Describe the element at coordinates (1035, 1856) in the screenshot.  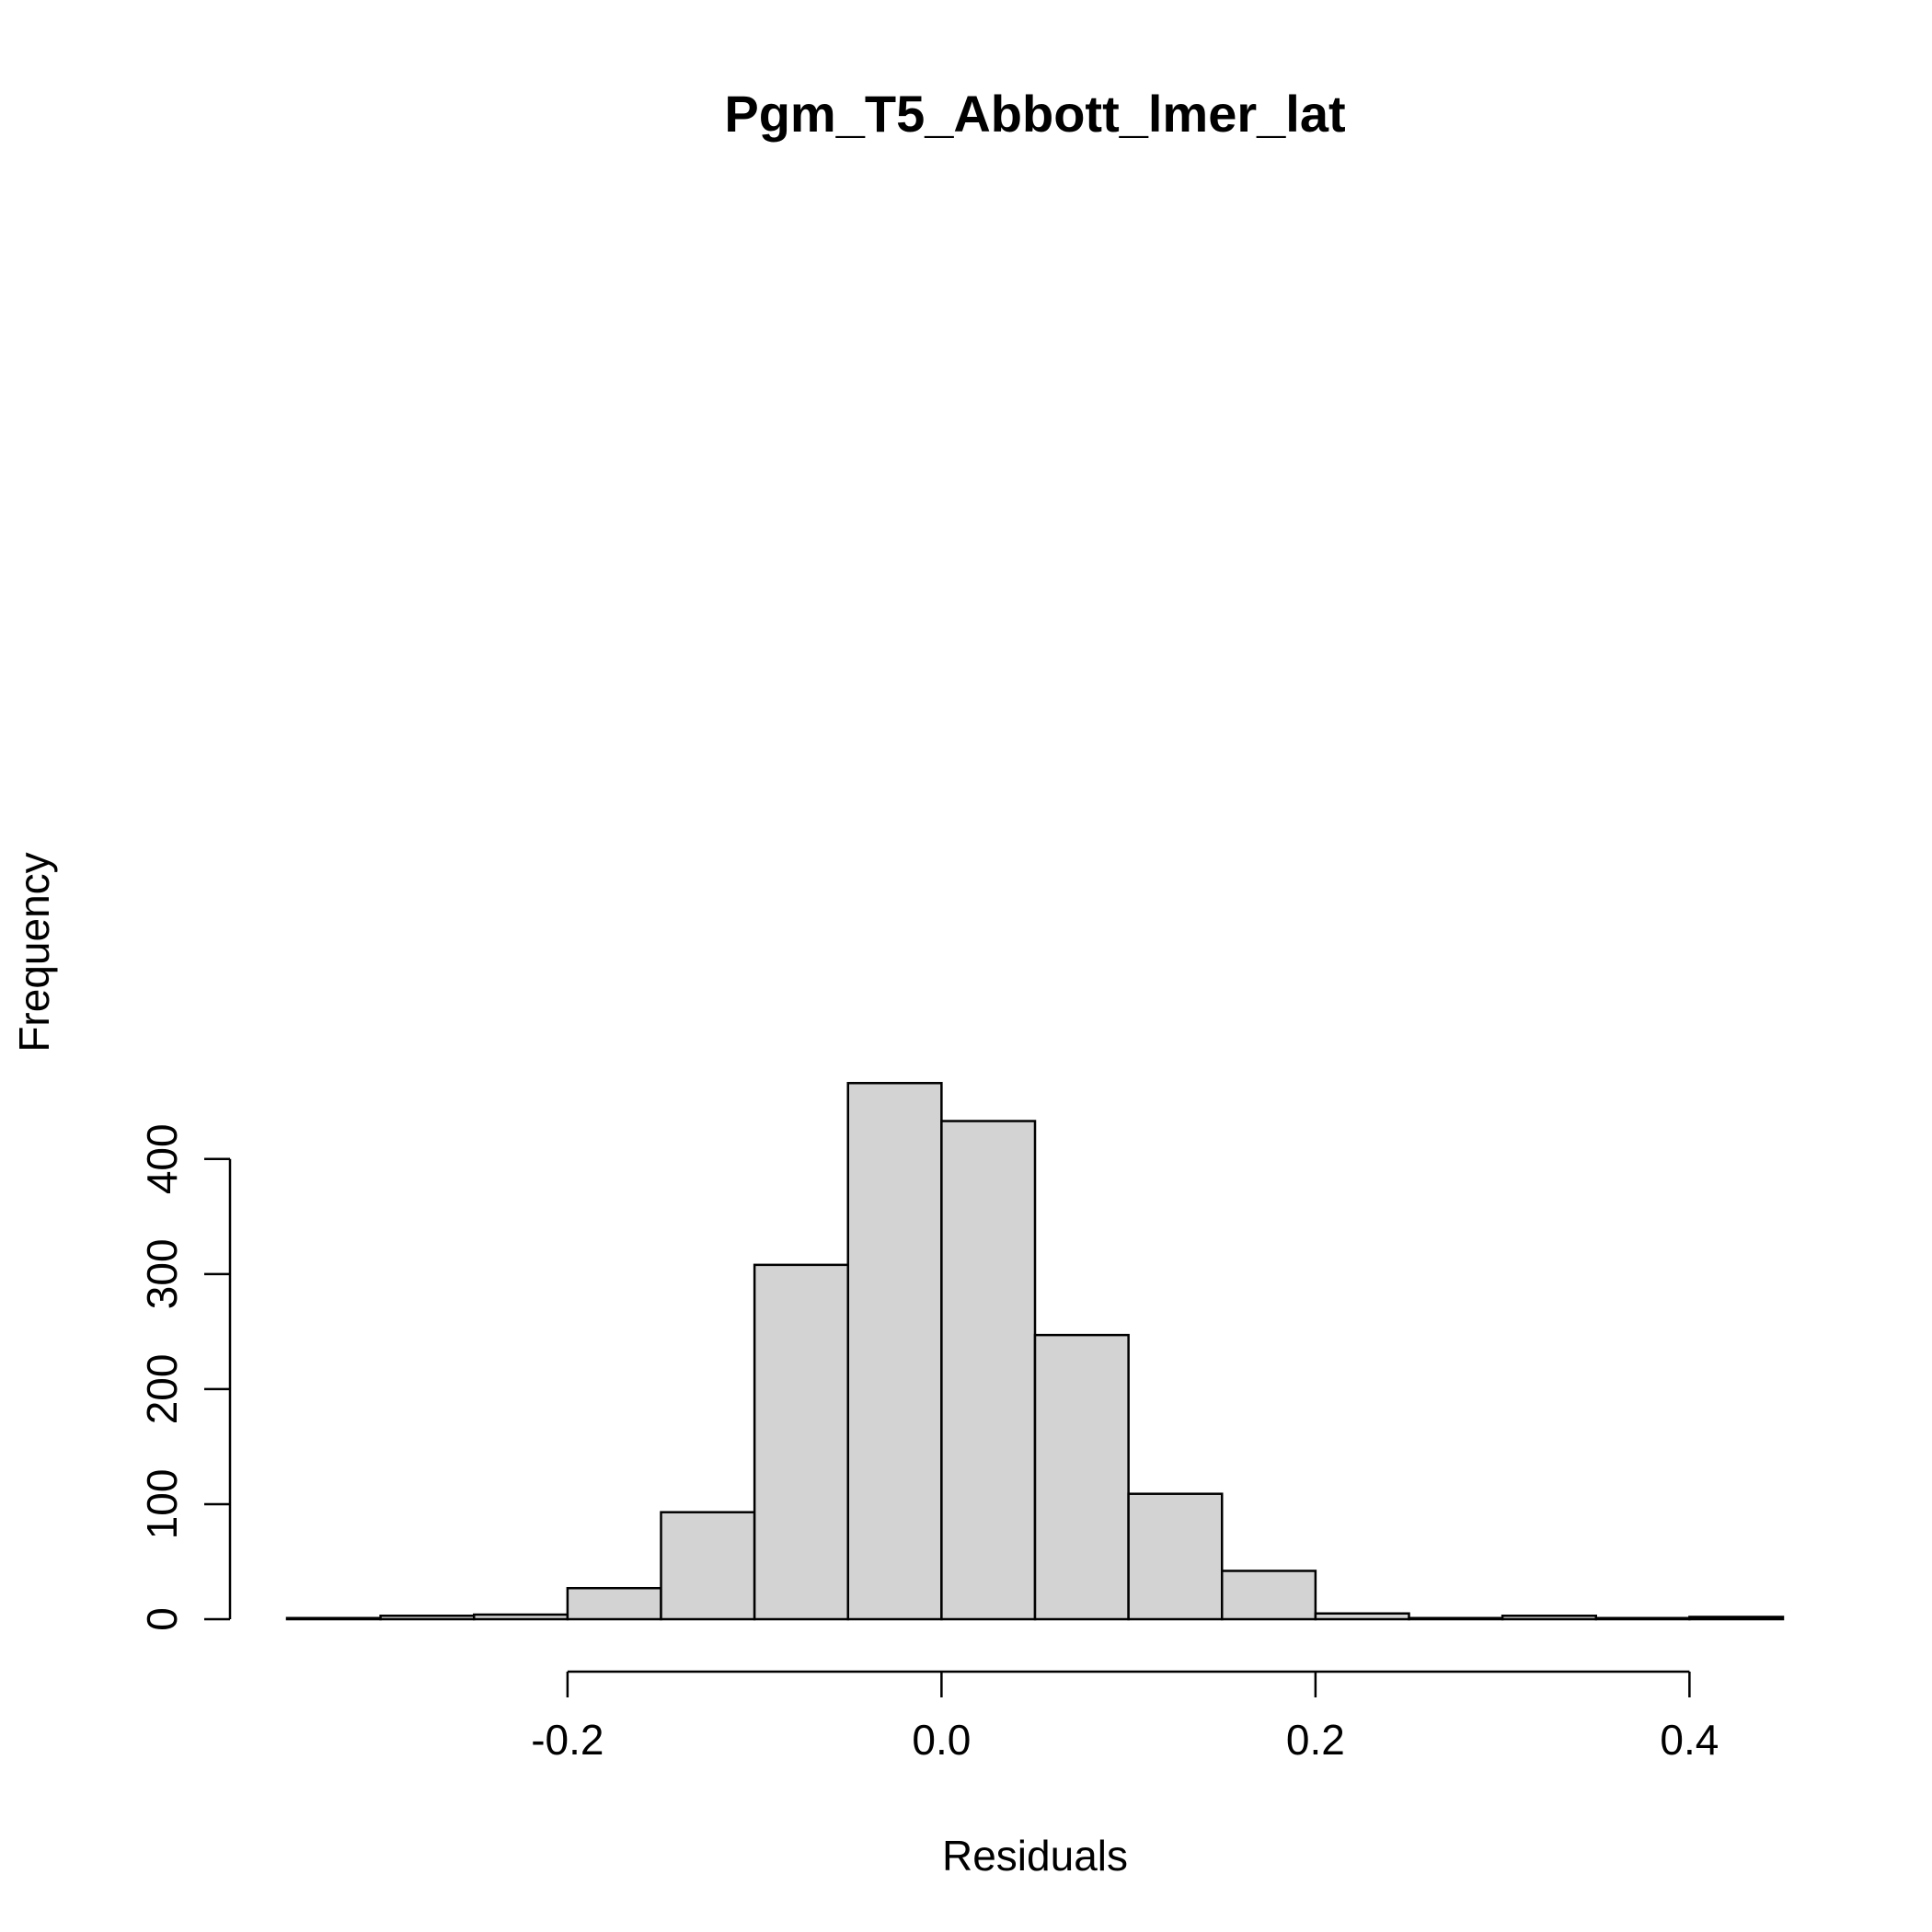
I see `x-axis-label: Residuals` at that location.